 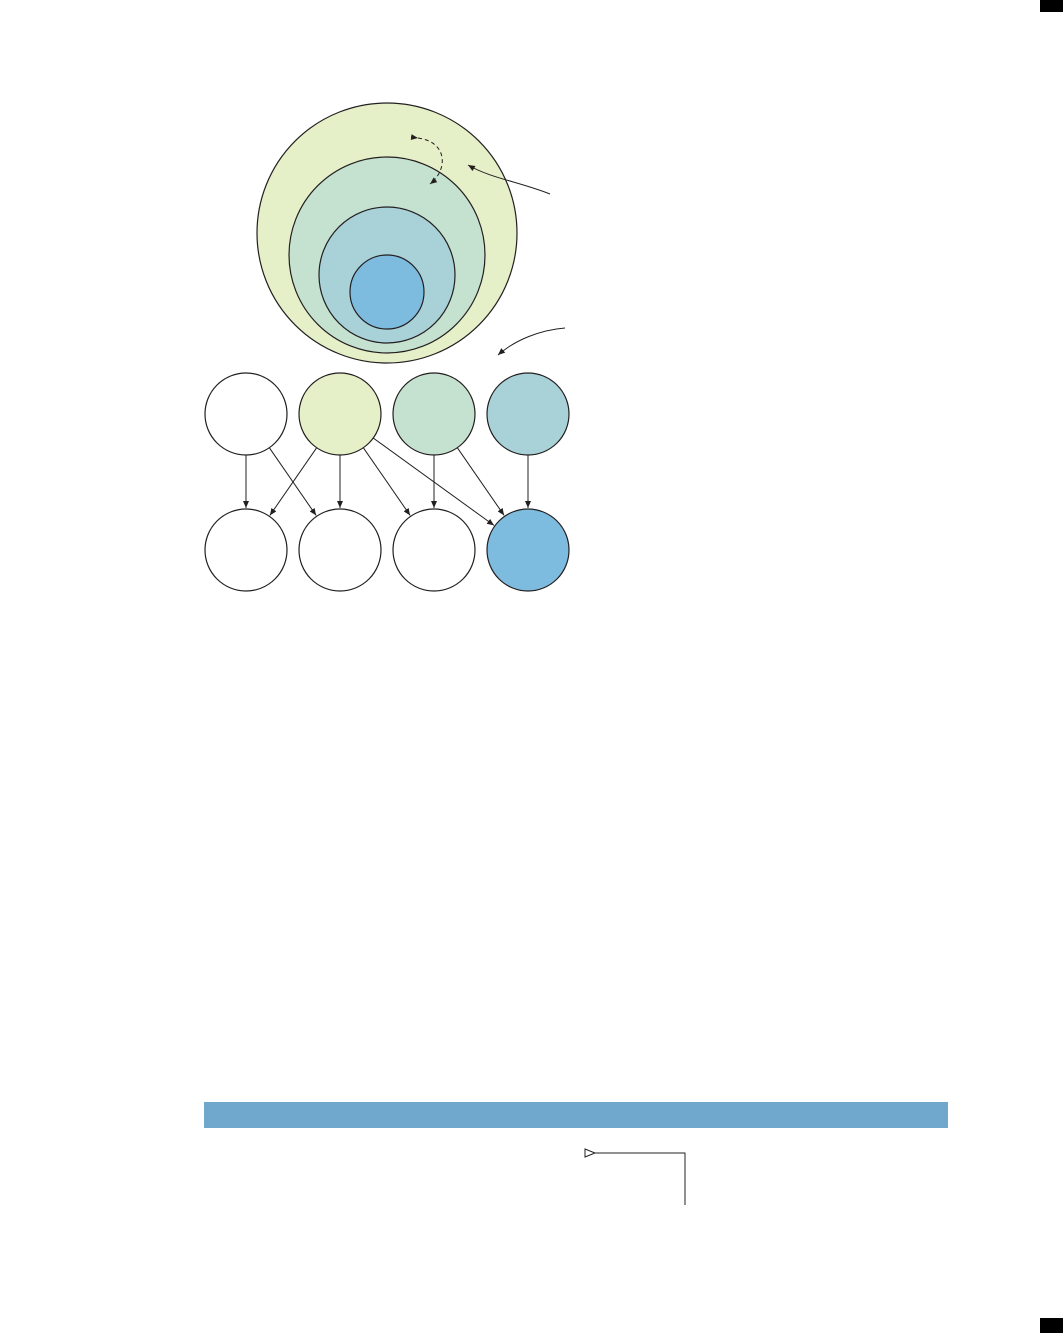 I want to click on callout-arrow-node-rows, so click(x=531, y=341).